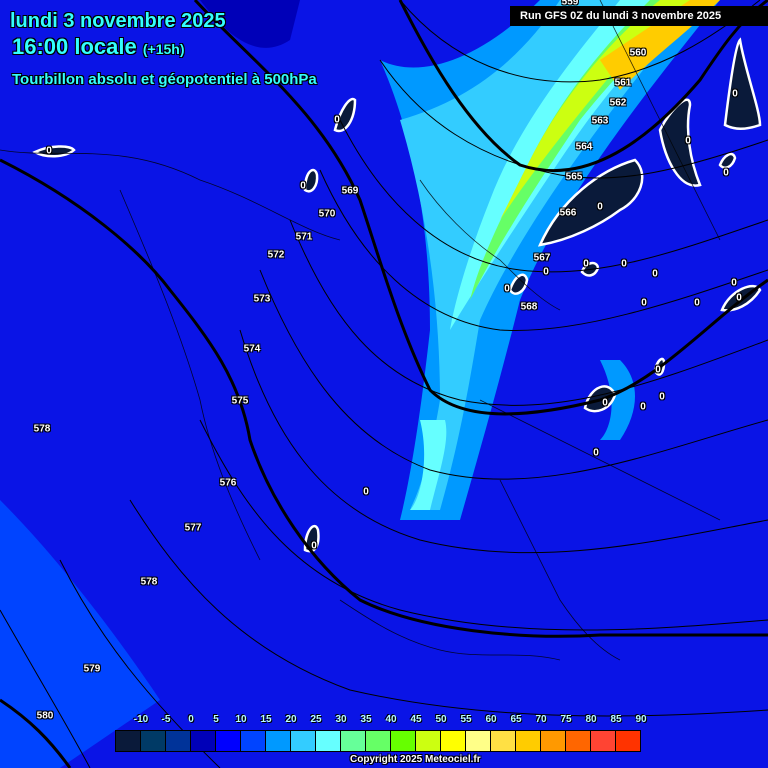 The height and width of the screenshot is (768, 768). I want to click on color-legend, so click(378, 741).